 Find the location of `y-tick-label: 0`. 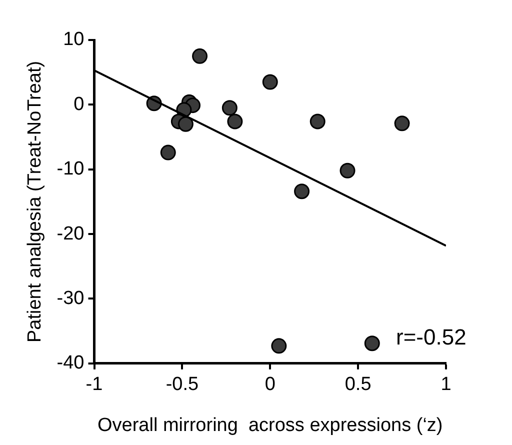

y-tick-label: 0 is located at coordinates (79, 104).